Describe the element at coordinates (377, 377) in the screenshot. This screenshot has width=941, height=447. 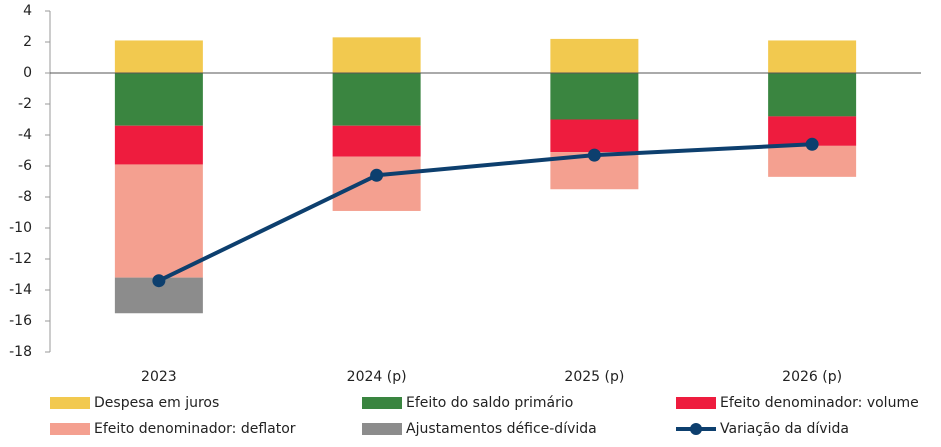
I see `x-tick-label: 2024 (p)` at that location.